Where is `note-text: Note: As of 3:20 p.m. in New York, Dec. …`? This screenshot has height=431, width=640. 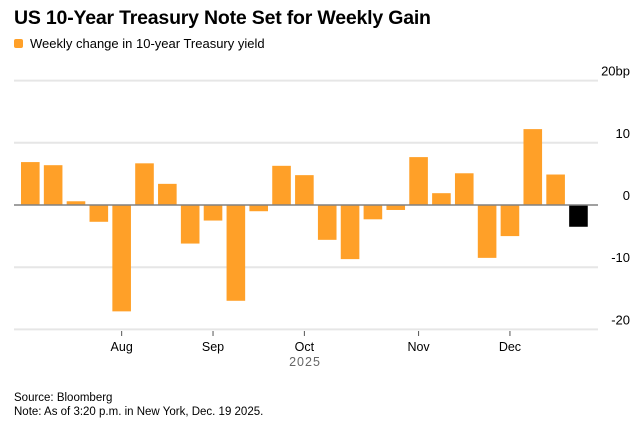
note-text: Note: As of 3:20 p.m. in New York, Dec. … is located at coordinates (139, 412).